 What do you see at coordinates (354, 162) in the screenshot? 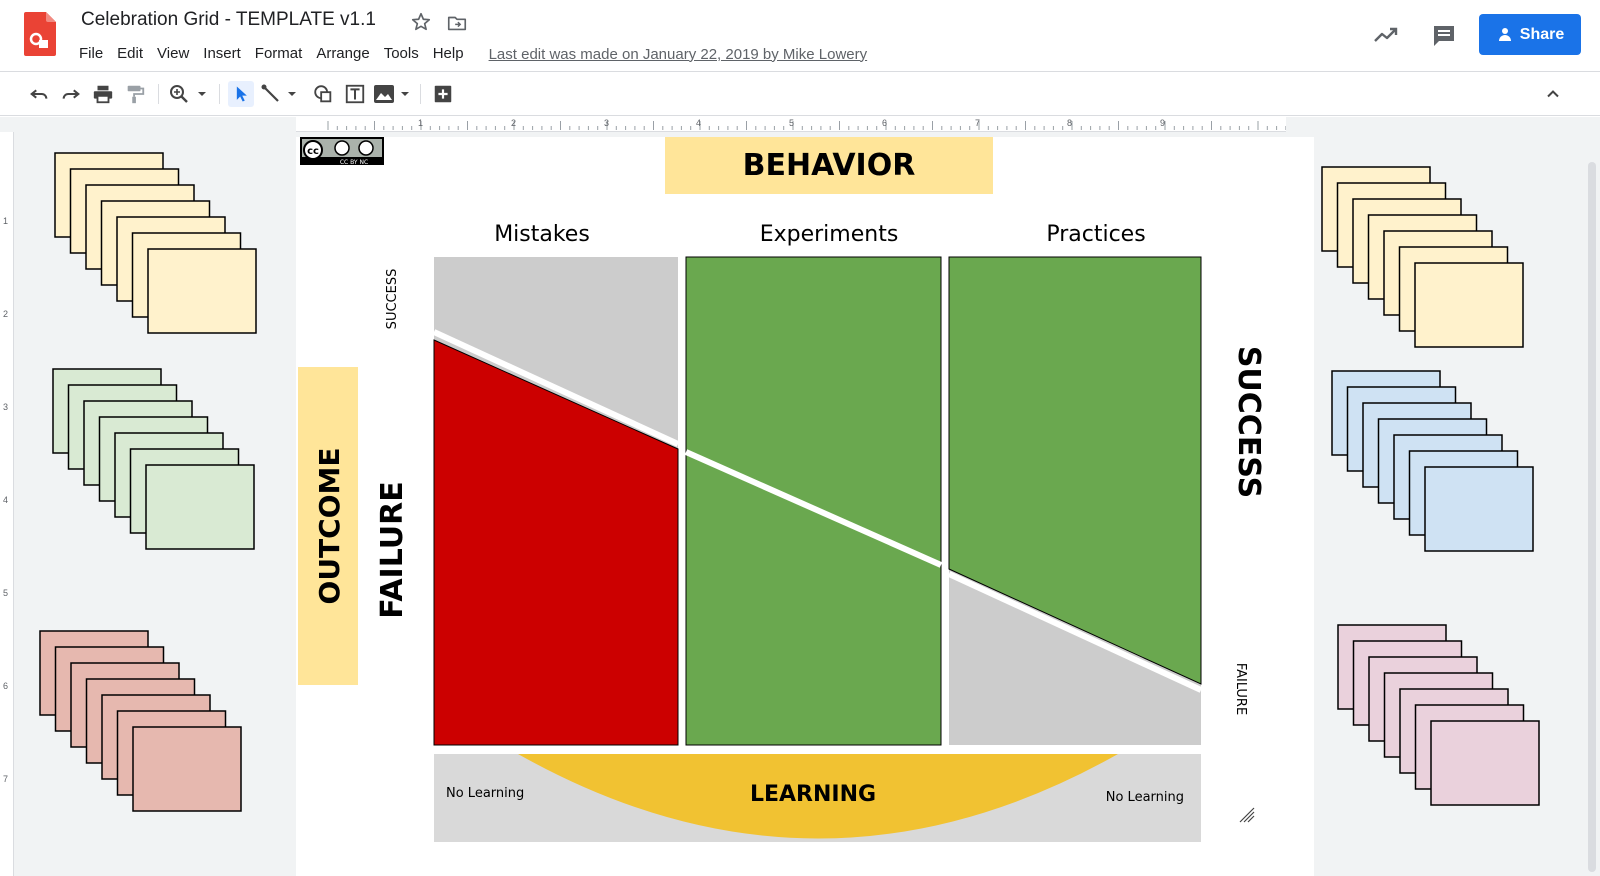
I see `license-text: CC BY NC` at bounding box center [354, 162].